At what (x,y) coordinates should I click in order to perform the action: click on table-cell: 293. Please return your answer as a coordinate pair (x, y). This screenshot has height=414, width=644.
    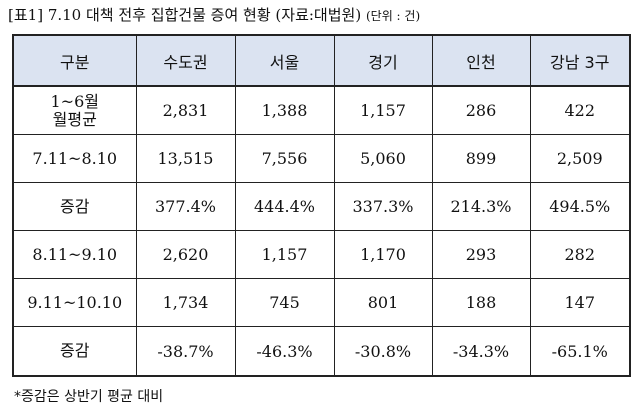
    Looking at the image, I should click on (481, 254).